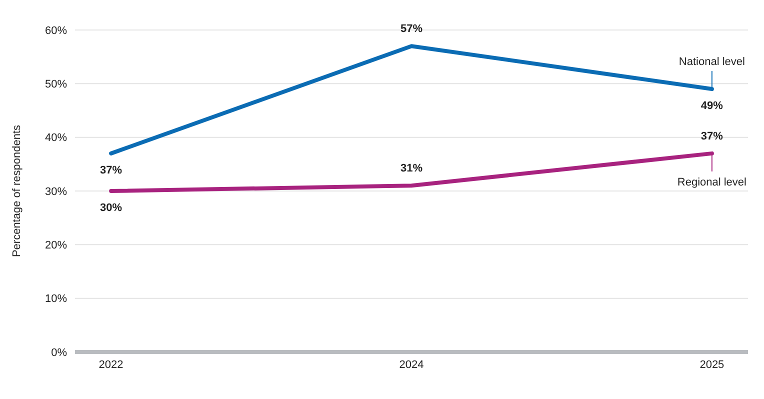 This screenshot has width=764, height=399. What do you see at coordinates (712, 364) in the screenshot?
I see `x-tick-label: 2025` at bounding box center [712, 364].